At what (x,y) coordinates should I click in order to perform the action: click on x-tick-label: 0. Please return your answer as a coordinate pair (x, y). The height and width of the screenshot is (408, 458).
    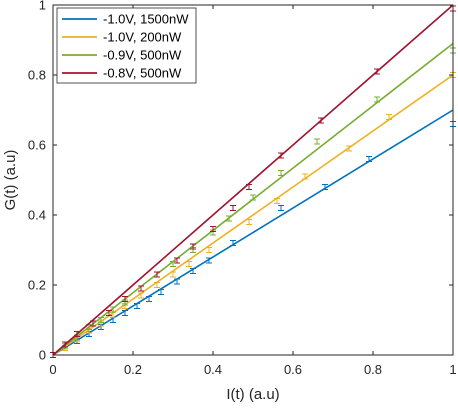
    Looking at the image, I should click on (52, 369).